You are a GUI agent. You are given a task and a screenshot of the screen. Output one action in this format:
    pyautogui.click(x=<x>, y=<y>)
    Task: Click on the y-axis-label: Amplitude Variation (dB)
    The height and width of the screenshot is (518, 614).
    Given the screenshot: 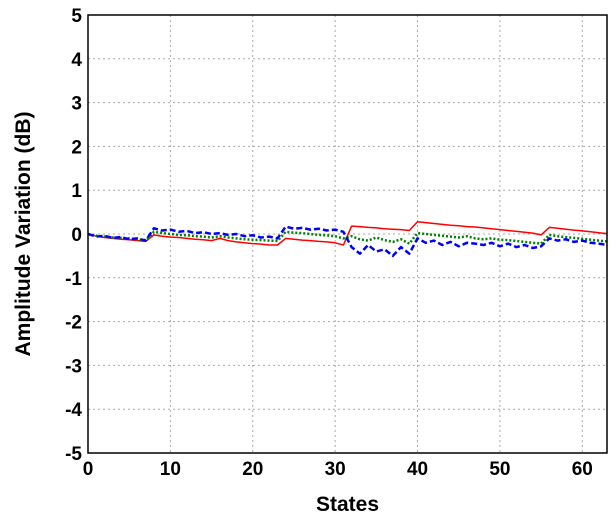 What is the action you would take?
    pyautogui.click(x=23, y=233)
    